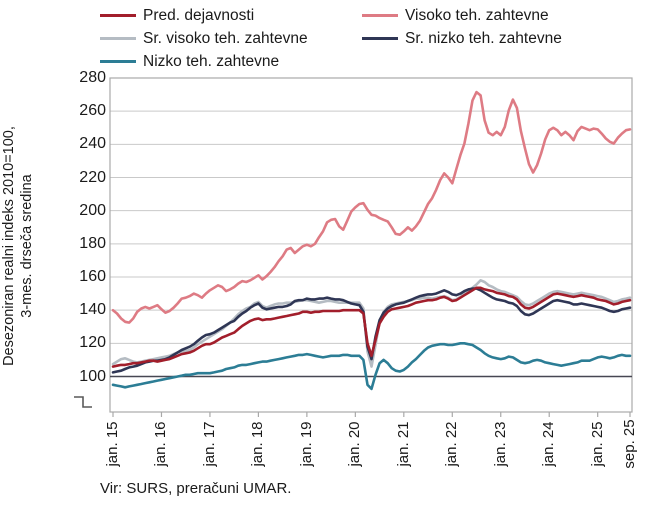  What do you see at coordinates (92, 376) in the screenshot?
I see `y-tick-label: 100` at bounding box center [92, 376].